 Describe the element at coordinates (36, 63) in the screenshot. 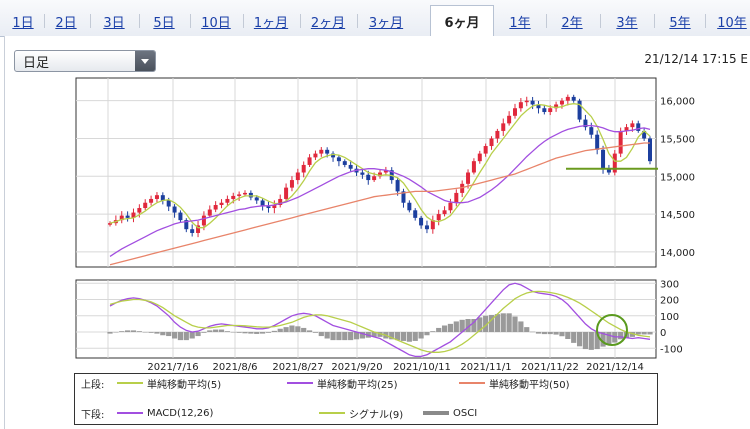

I see `candle-interval-value: 日足` at that location.